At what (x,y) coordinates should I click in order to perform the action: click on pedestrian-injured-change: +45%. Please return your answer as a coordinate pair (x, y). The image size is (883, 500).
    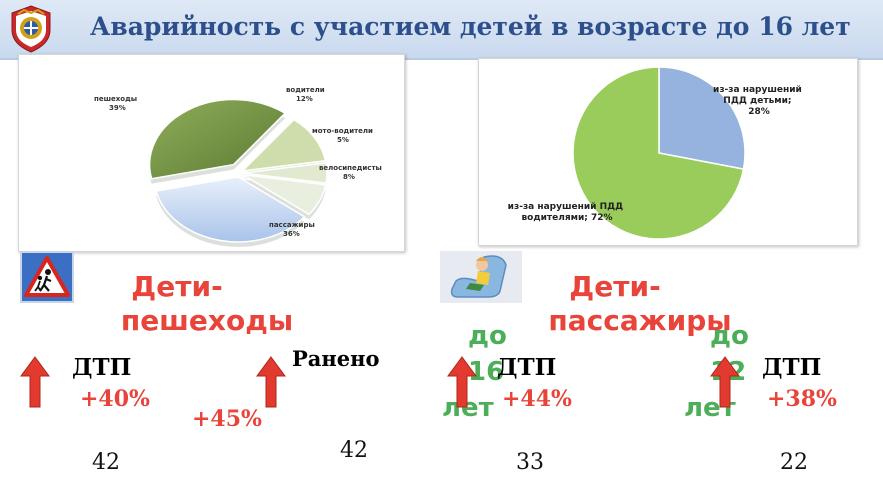
    Looking at the image, I should click on (227, 419).